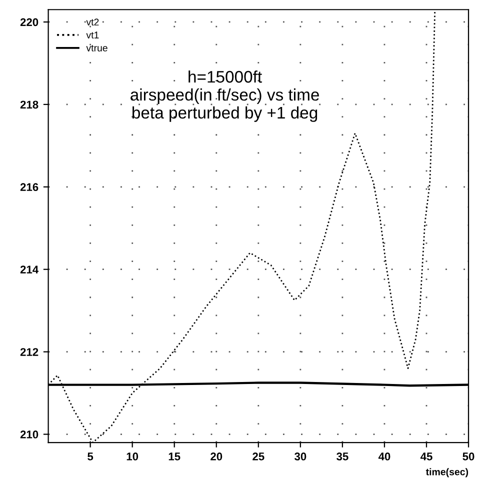 This screenshot has height=481, width=483. Describe the element at coordinates (384, 456) in the screenshot. I see `x-tick-label: 40` at that location.